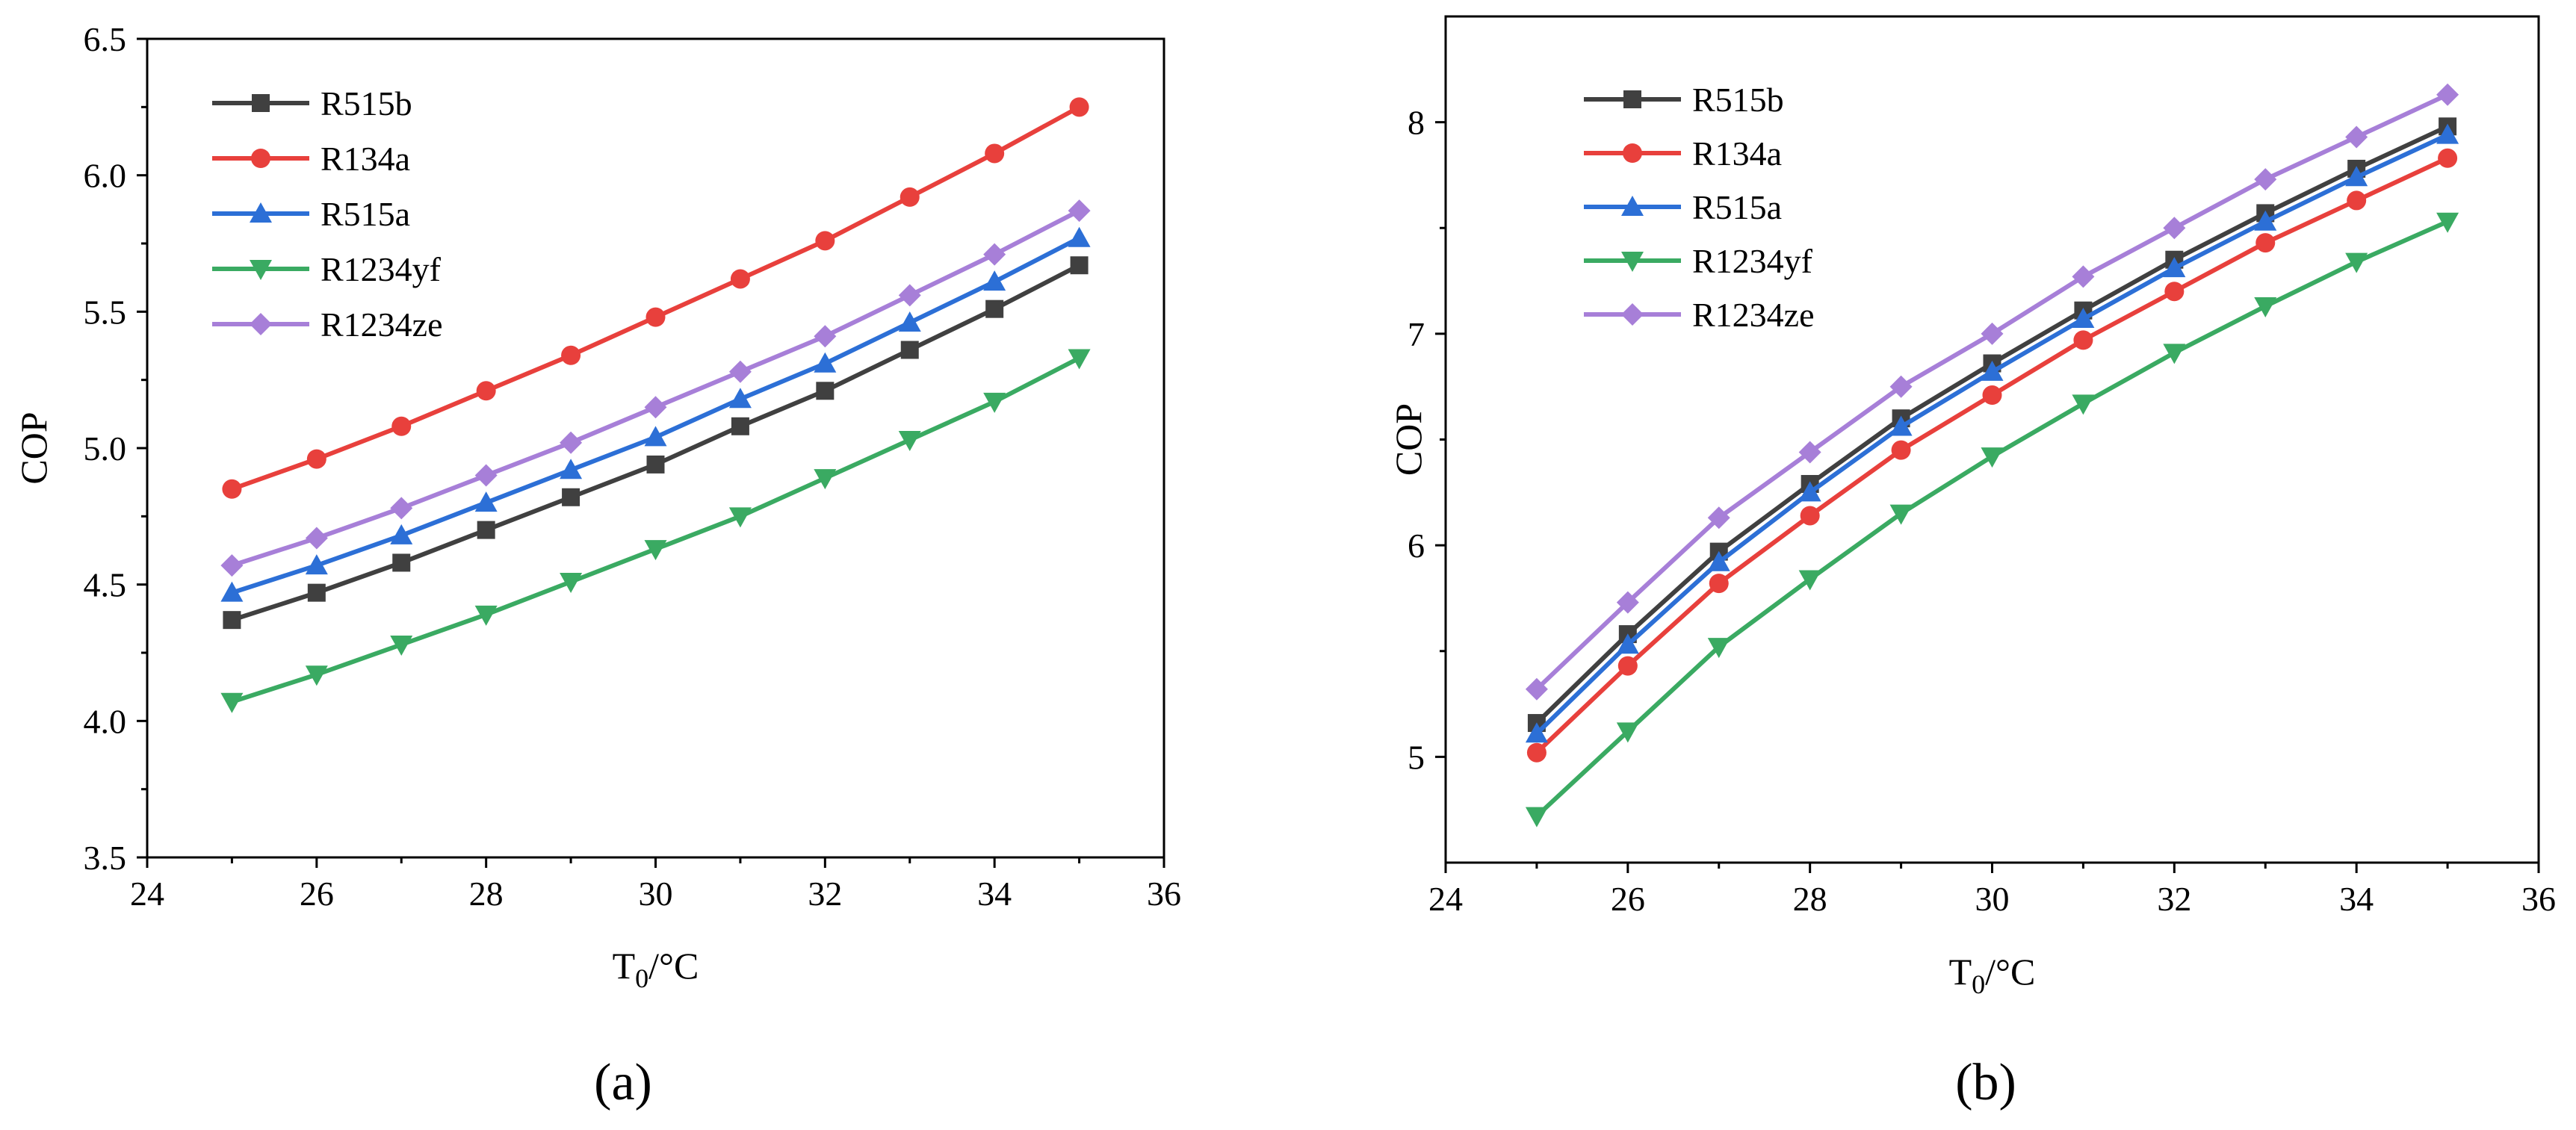 The height and width of the screenshot is (1130, 2576). Describe the element at coordinates (365, 214) in the screenshot. I see `legend-label-r515a: R515a` at that location.